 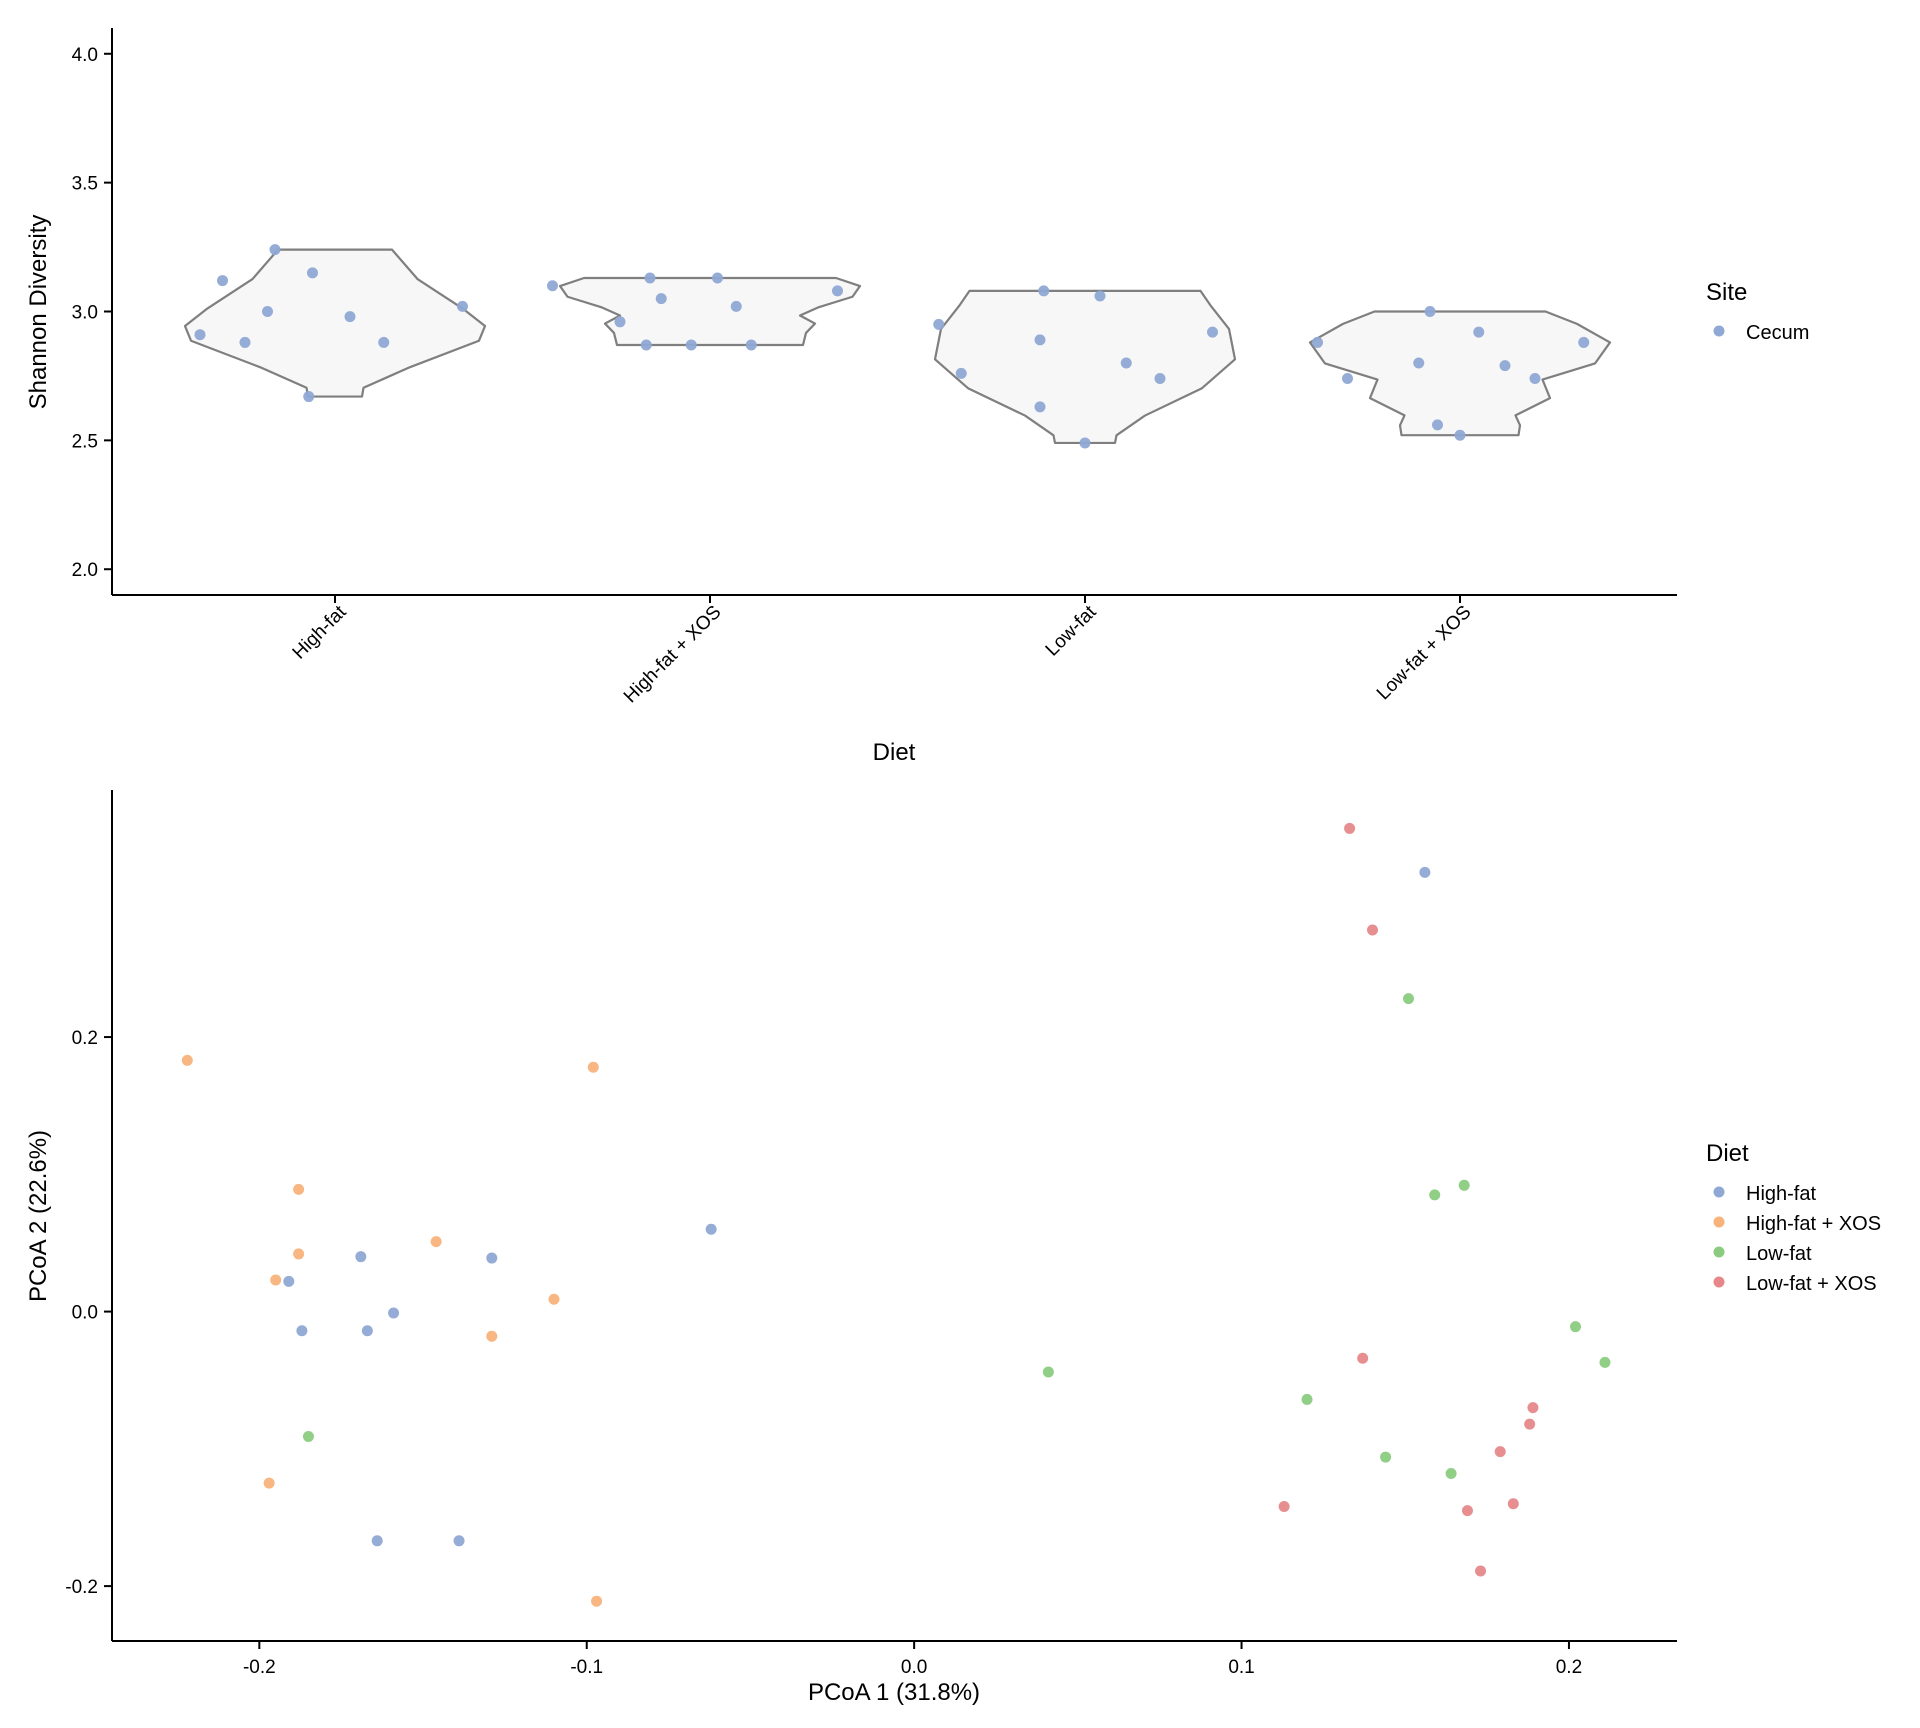 I want to click on y-tick-label: 3.0, so click(x=85, y=313).